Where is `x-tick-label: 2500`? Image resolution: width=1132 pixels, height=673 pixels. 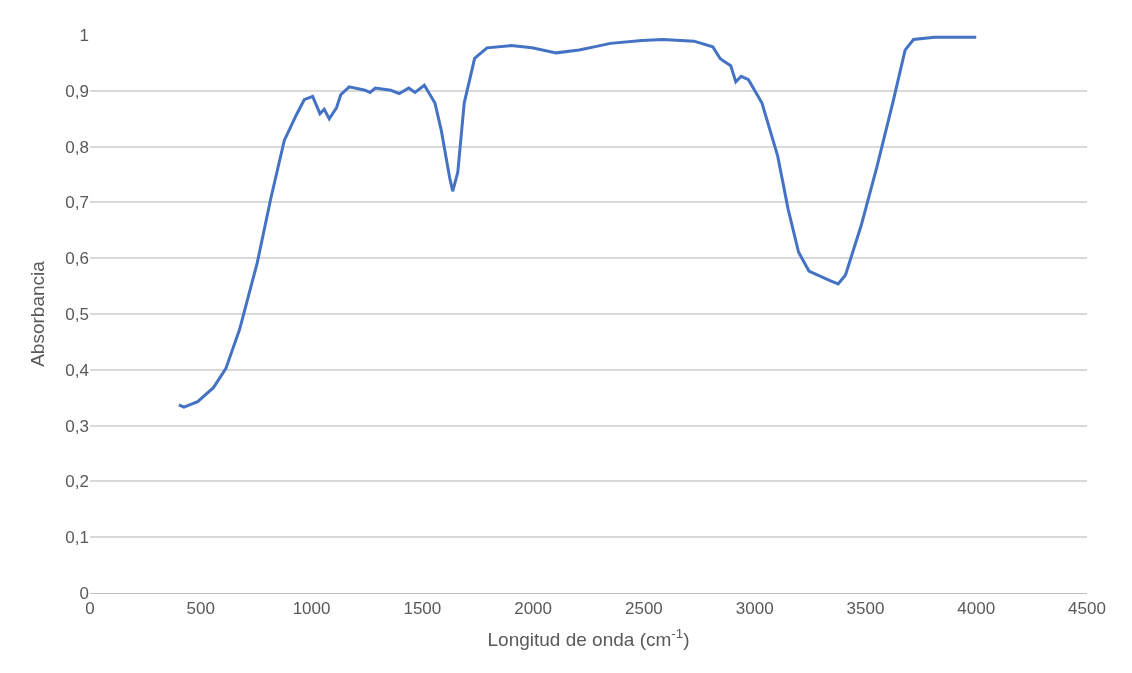 x-tick-label: 2500 is located at coordinates (643, 609).